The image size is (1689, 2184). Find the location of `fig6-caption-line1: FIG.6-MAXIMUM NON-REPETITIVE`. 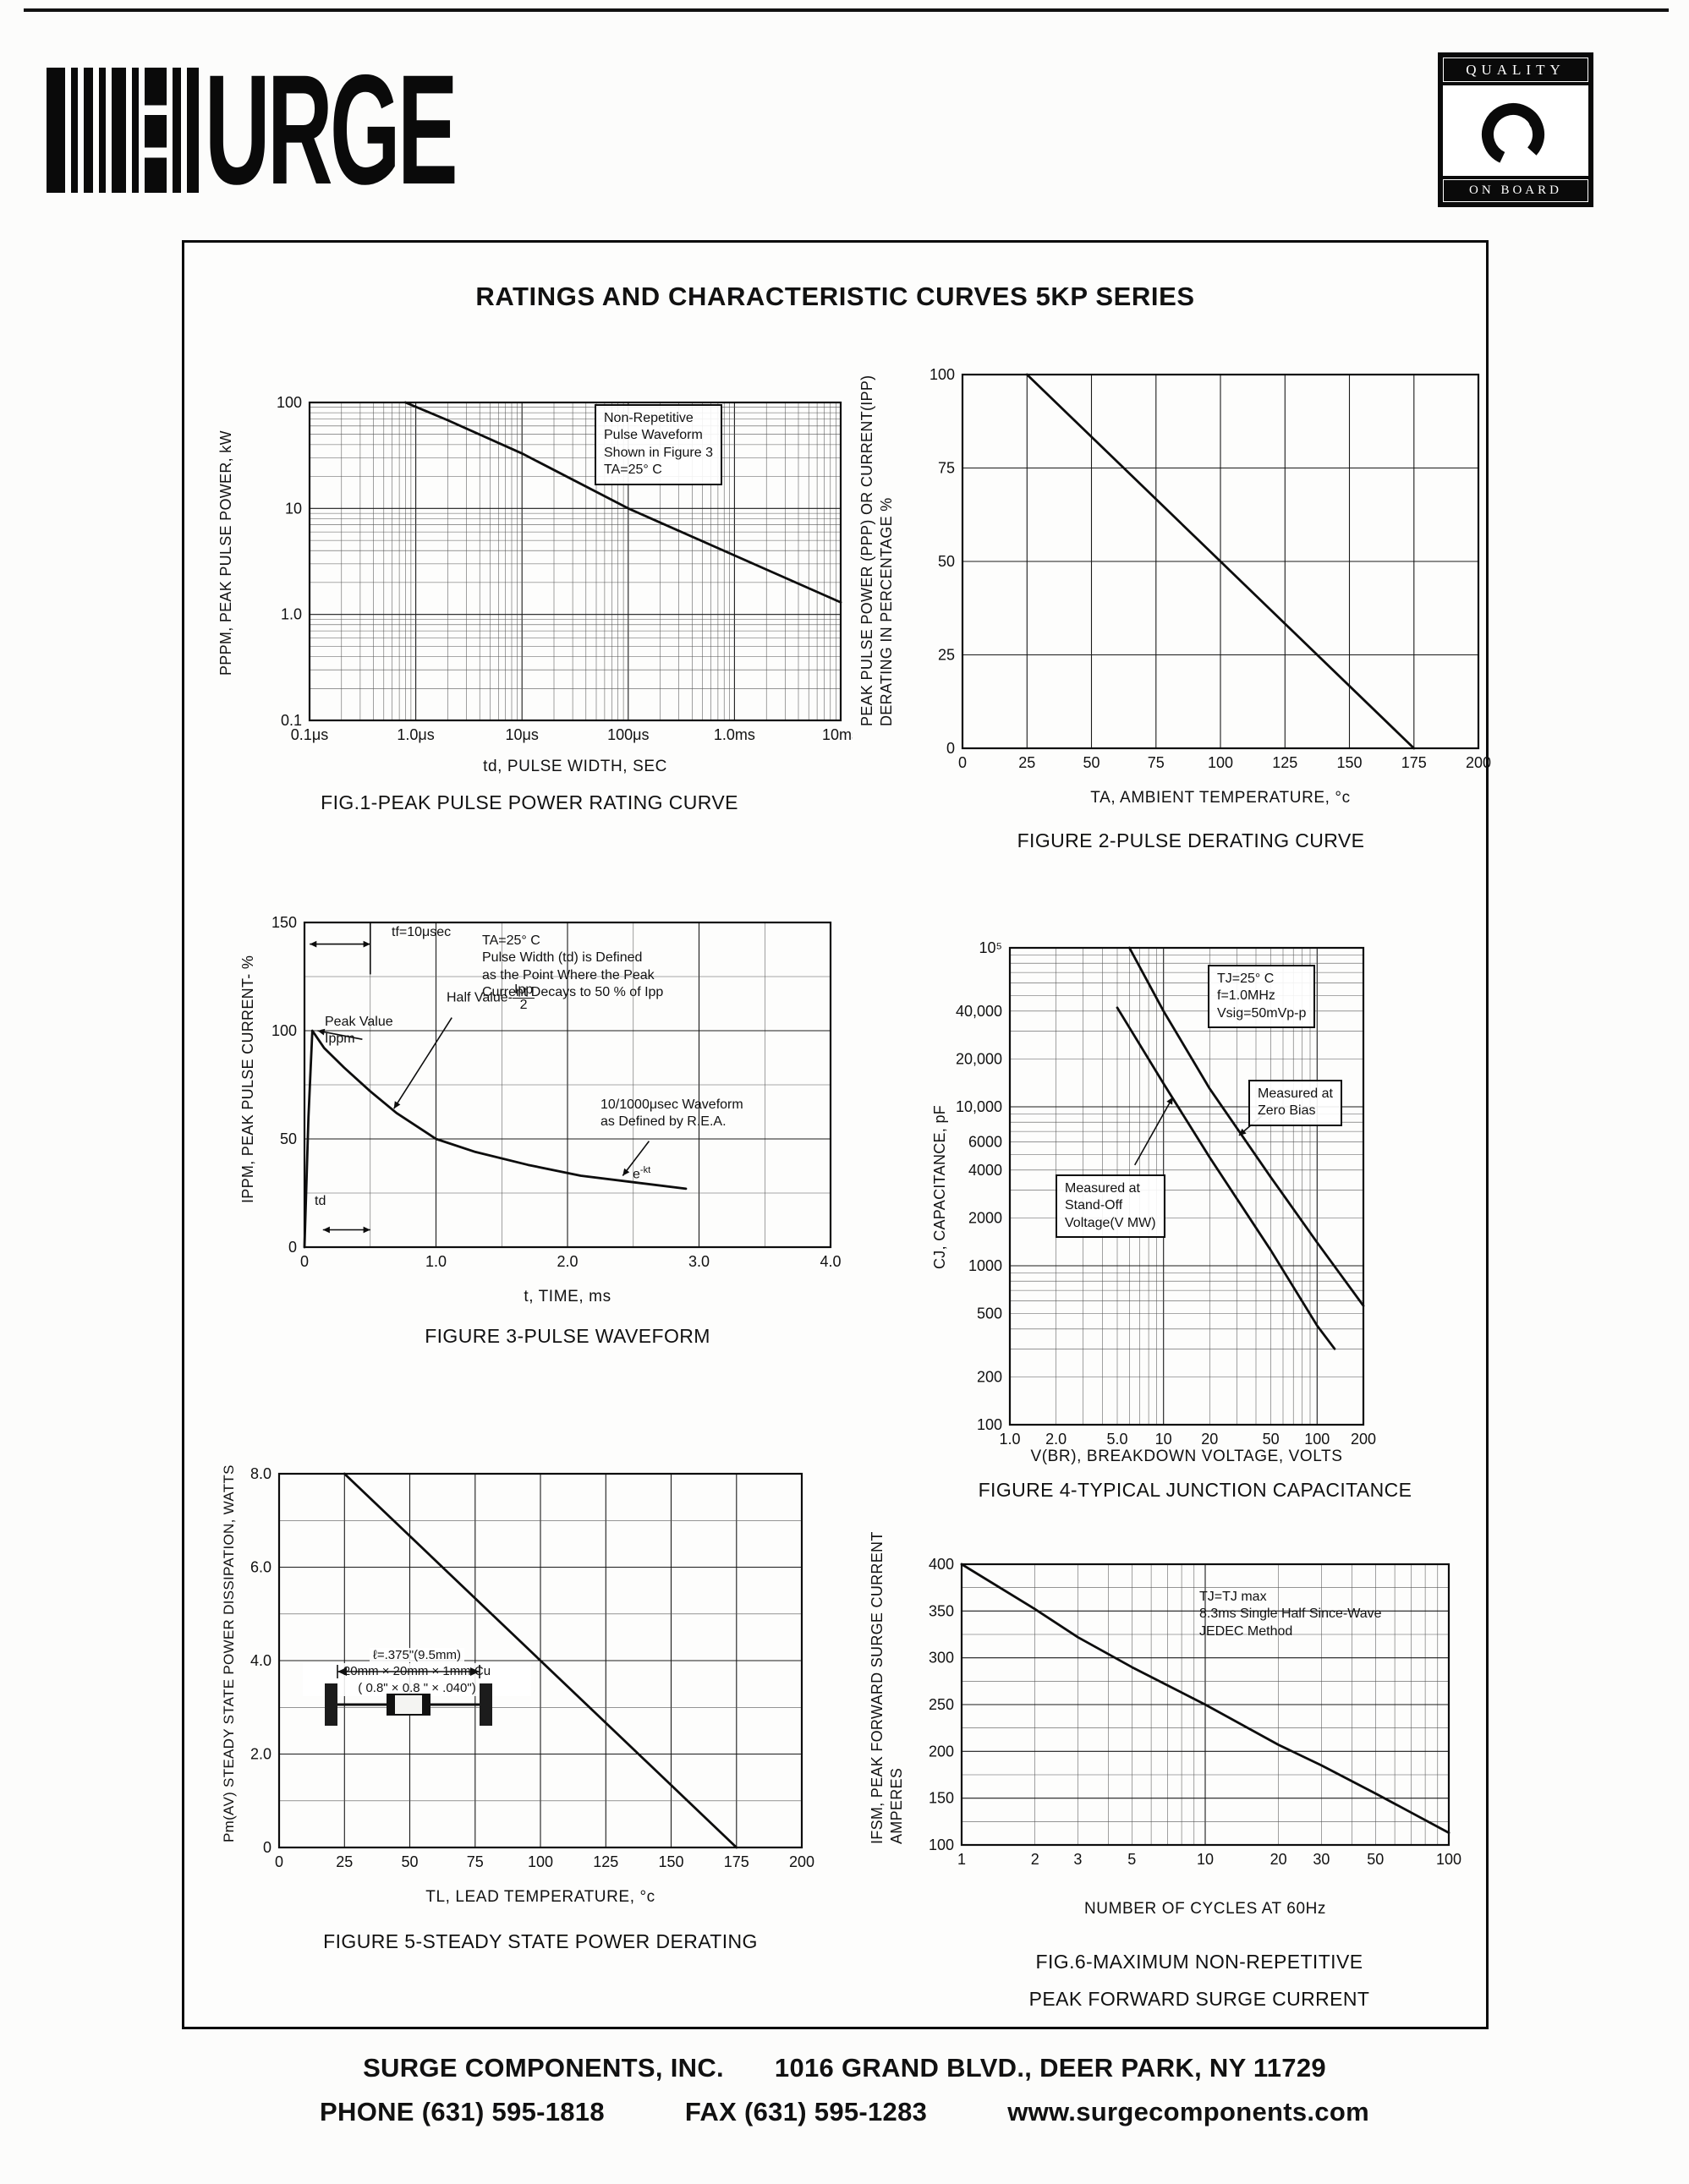

fig6-caption-line1: FIG.6-MAXIMUM NON-REPETITIVE is located at coordinates (1199, 1962).